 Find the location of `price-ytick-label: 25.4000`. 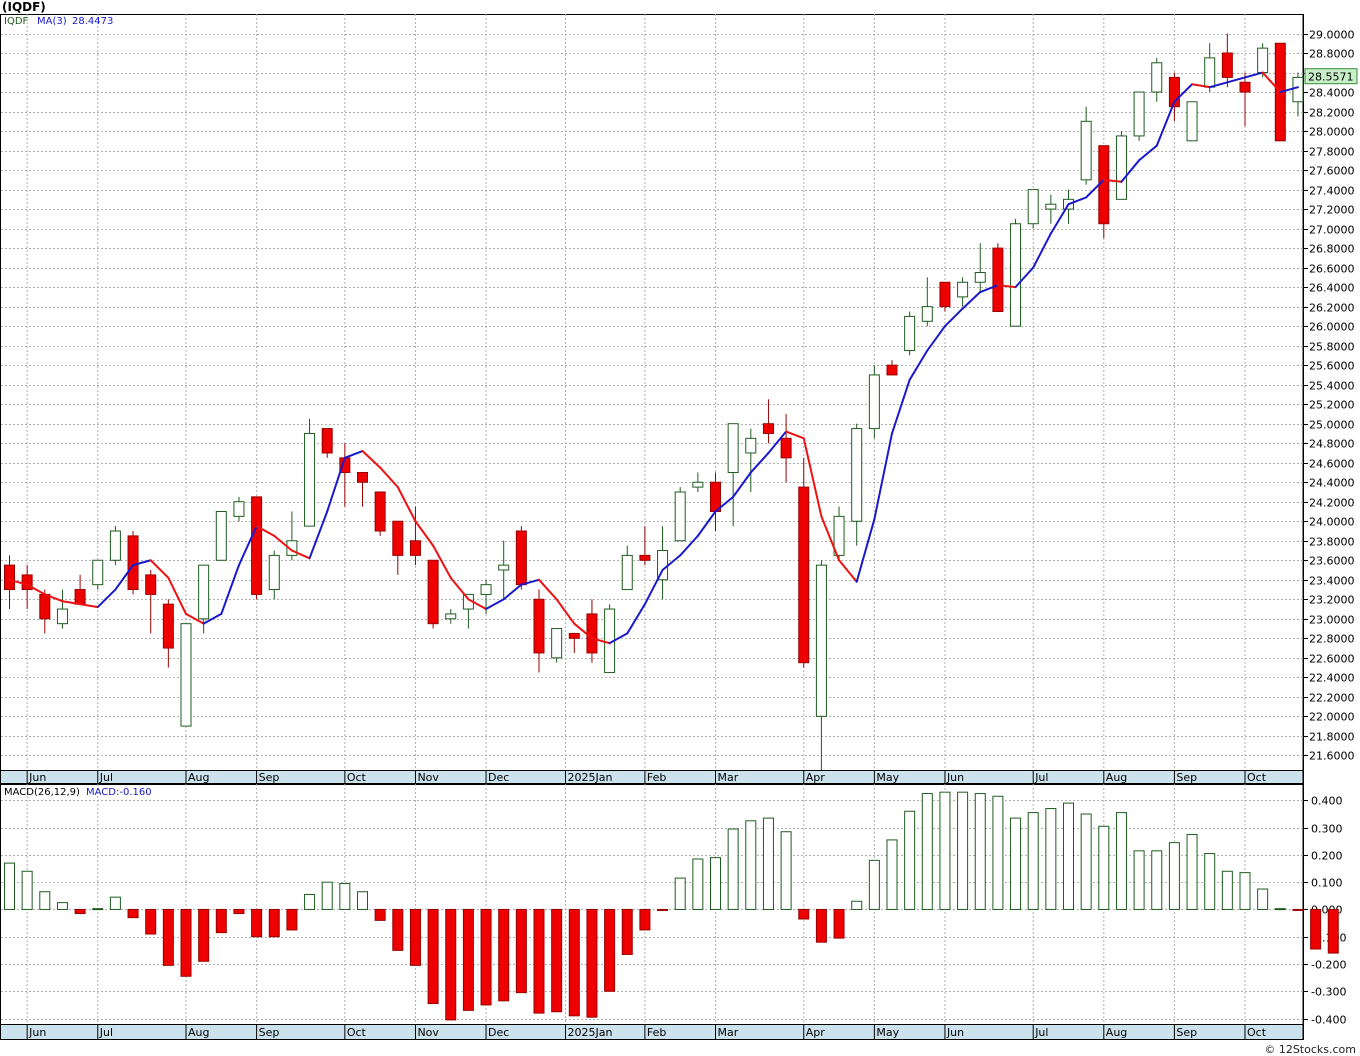

price-ytick-label: 25.4000 is located at coordinates (1332, 386).